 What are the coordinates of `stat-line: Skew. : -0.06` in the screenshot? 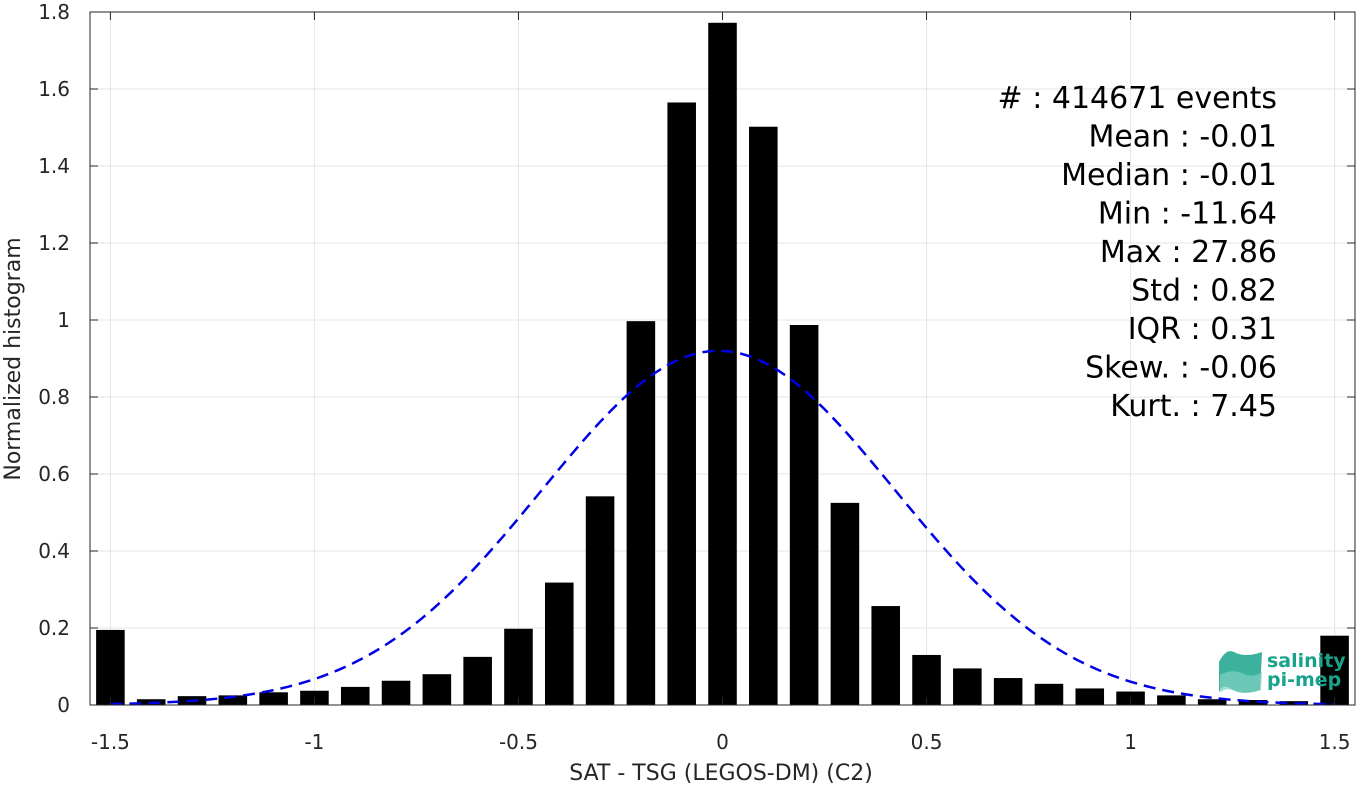 It's located at (1181, 368).